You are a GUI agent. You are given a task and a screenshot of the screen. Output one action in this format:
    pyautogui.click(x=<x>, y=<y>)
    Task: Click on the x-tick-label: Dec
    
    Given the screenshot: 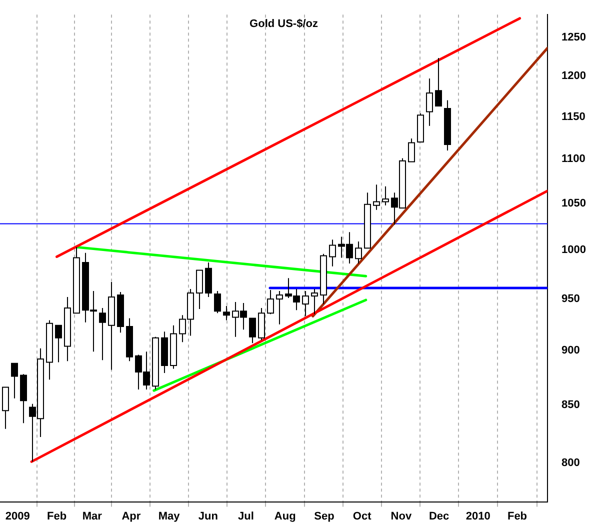 What is the action you would take?
    pyautogui.click(x=439, y=516)
    